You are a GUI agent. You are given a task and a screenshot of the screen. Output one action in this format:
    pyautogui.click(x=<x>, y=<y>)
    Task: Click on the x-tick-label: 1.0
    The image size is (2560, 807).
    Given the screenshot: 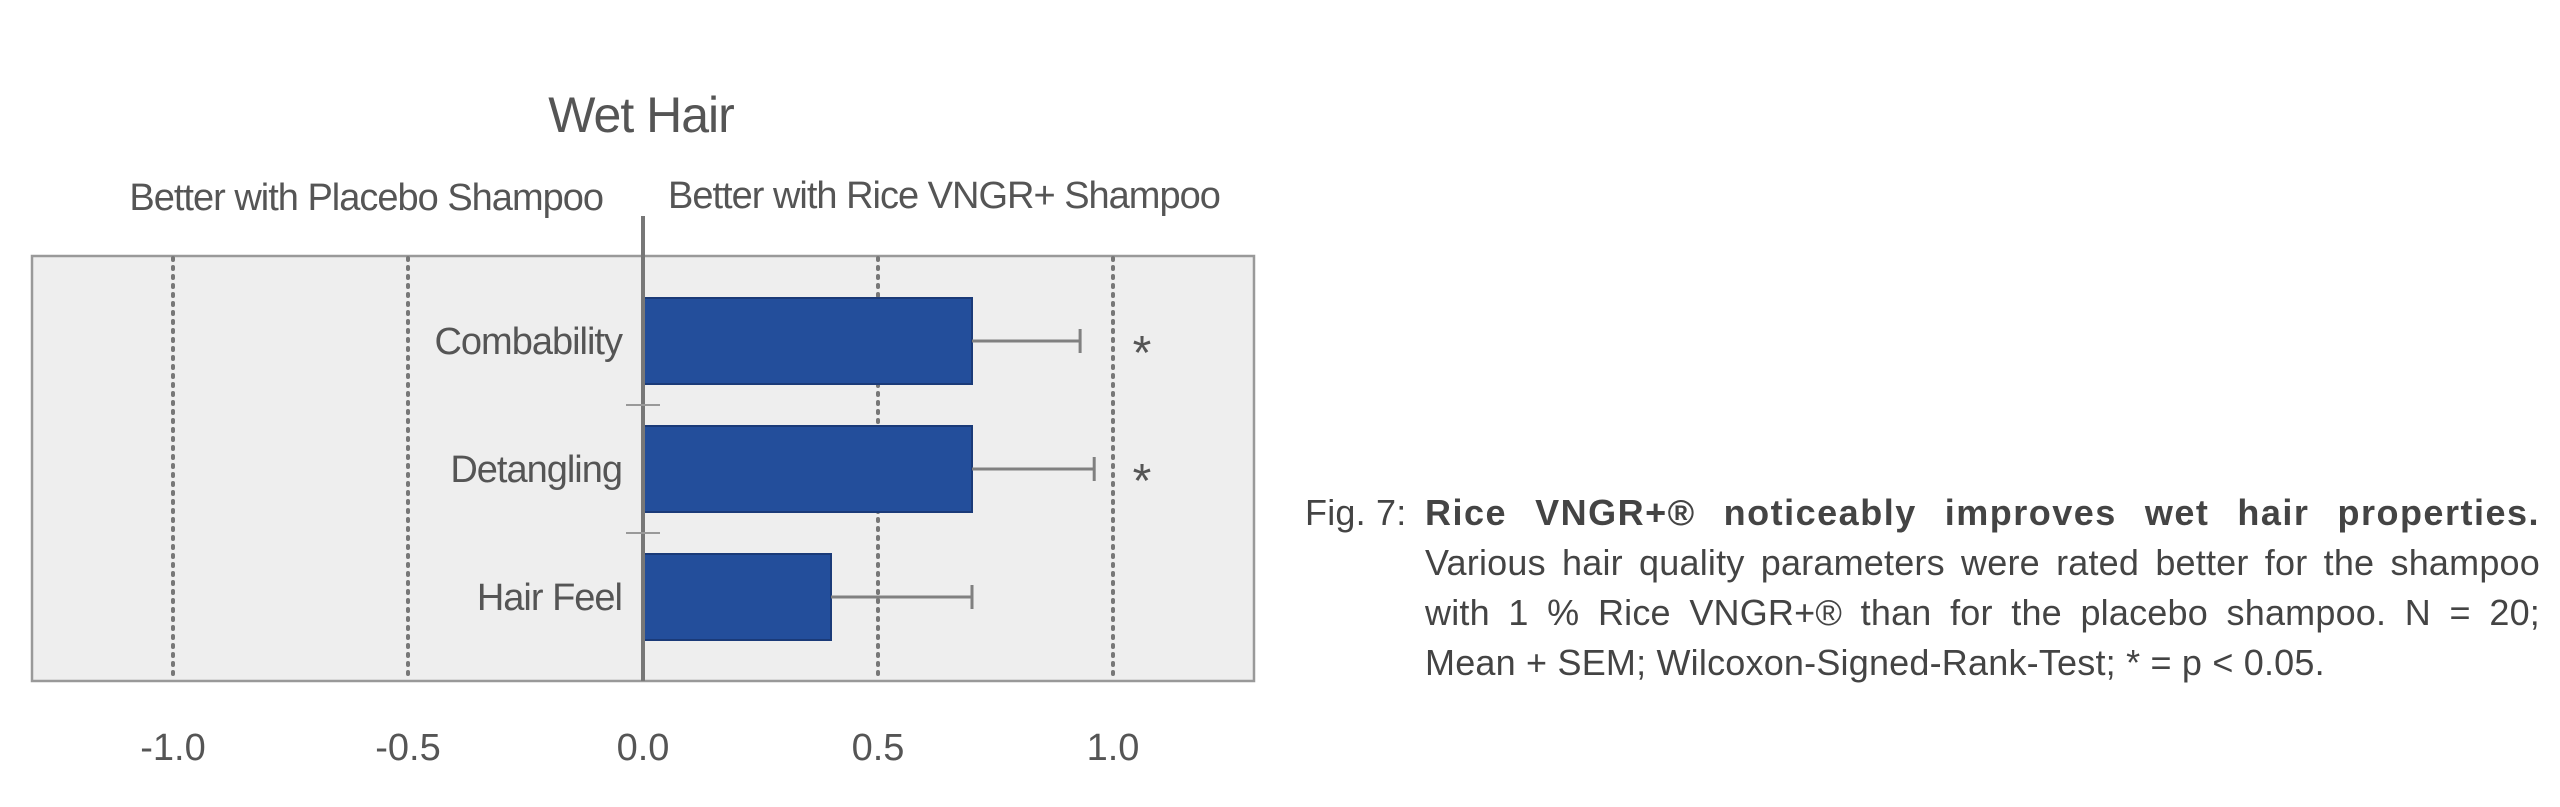 What is the action you would take?
    pyautogui.click(x=1113, y=748)
    